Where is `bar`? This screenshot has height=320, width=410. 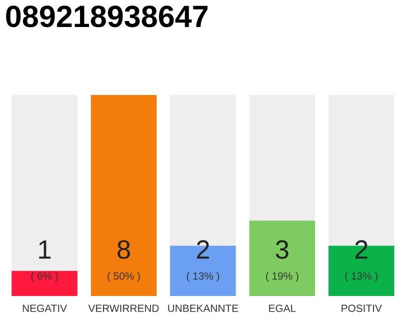 bar is located at coordinates (45, 283).